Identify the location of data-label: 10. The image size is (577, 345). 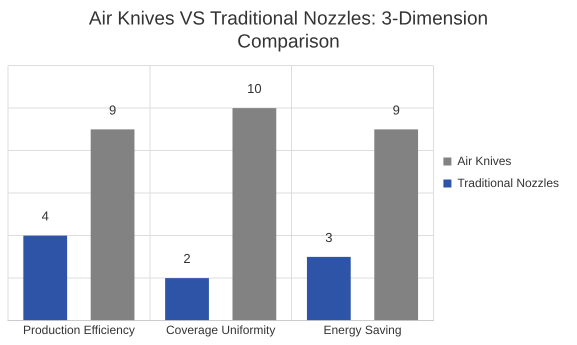
(254, 88).